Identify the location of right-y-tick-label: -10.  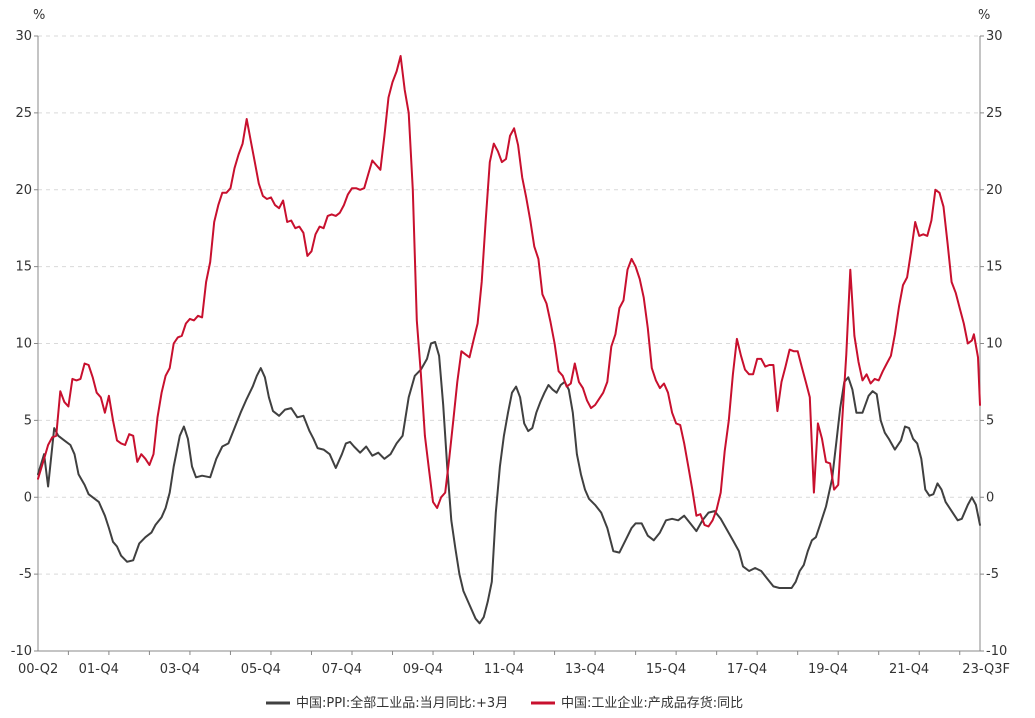
(996, 651).